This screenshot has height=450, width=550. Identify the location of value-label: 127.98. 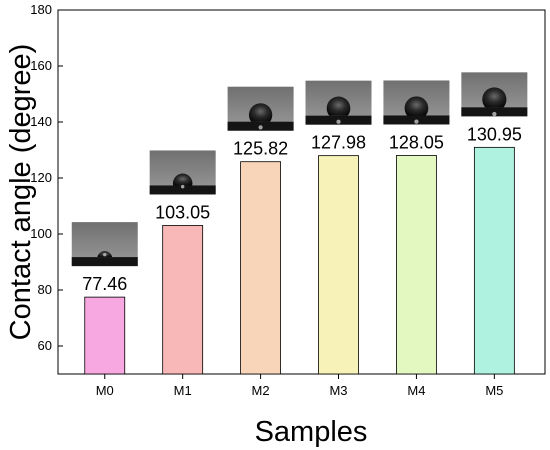
(338, 143).